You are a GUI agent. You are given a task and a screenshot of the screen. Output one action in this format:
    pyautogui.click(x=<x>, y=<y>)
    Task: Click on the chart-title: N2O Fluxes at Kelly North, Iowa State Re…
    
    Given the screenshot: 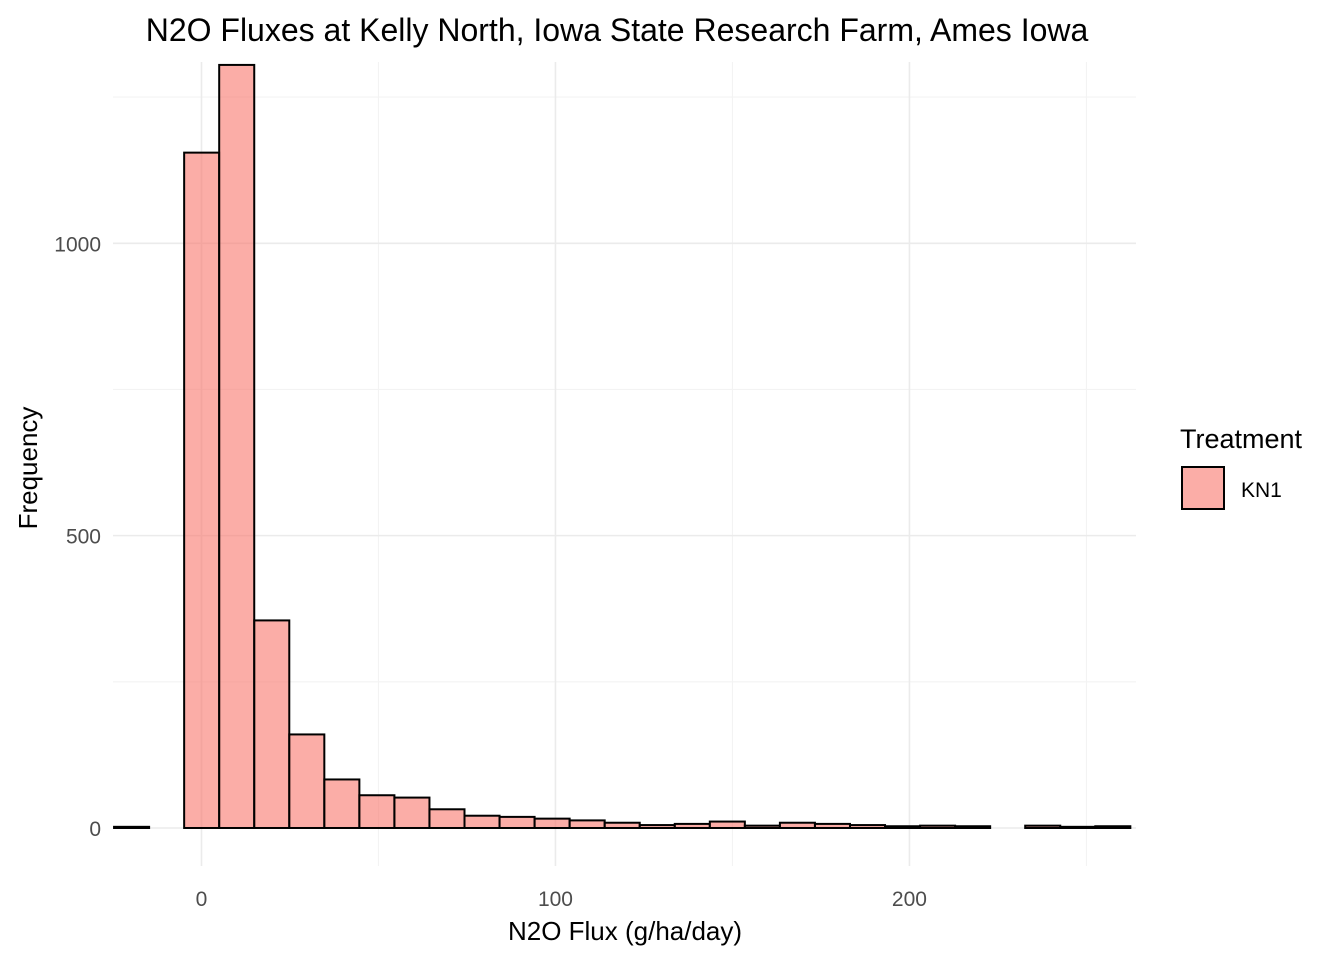 What is the action you would take?
    pyautogui.click(x=617, y=30)
    